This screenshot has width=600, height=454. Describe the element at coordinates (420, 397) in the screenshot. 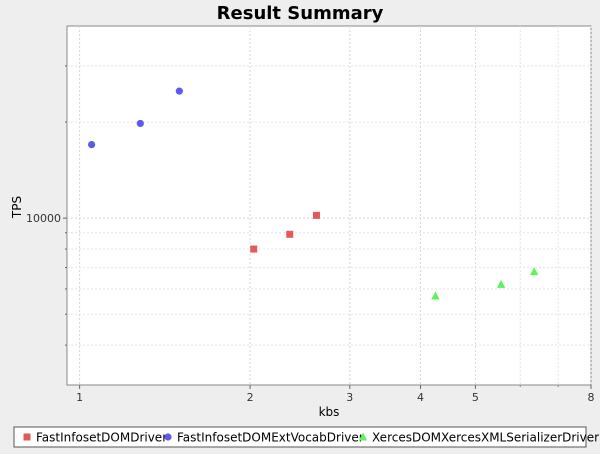

I see `x-tick-label: 4` at that location.